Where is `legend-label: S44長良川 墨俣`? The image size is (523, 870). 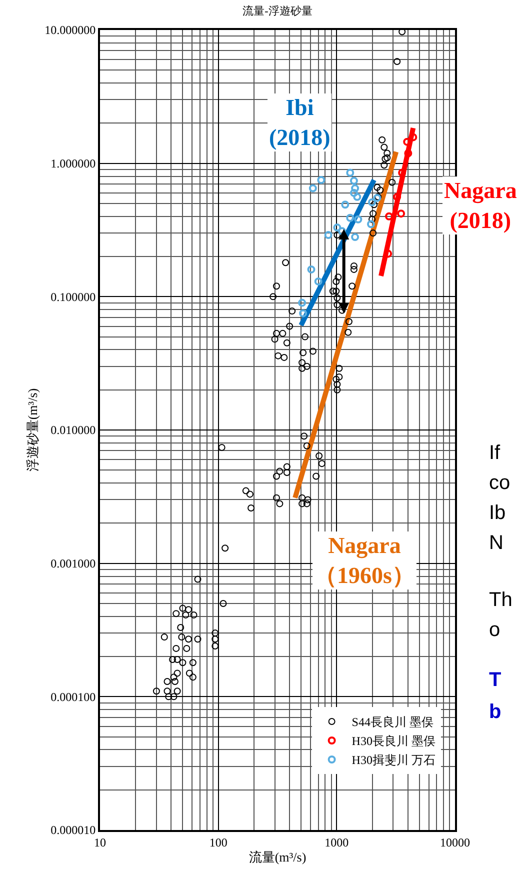
legend-label: S44長良川 墨俣 is located at coordinates (393, 722).